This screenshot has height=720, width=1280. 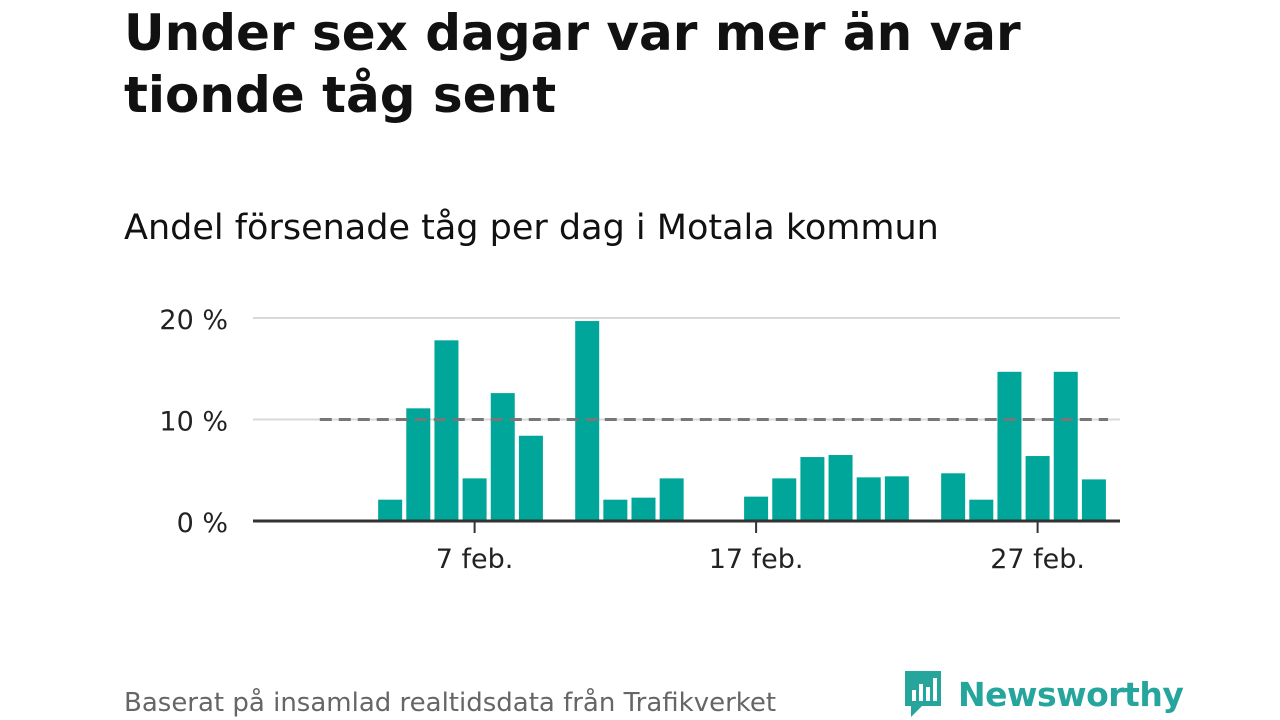 What do you see at coordinates (475, 559) in the screenshot?
I see `x-tick-label: 7 feb.` at bounding box center [475, 559].